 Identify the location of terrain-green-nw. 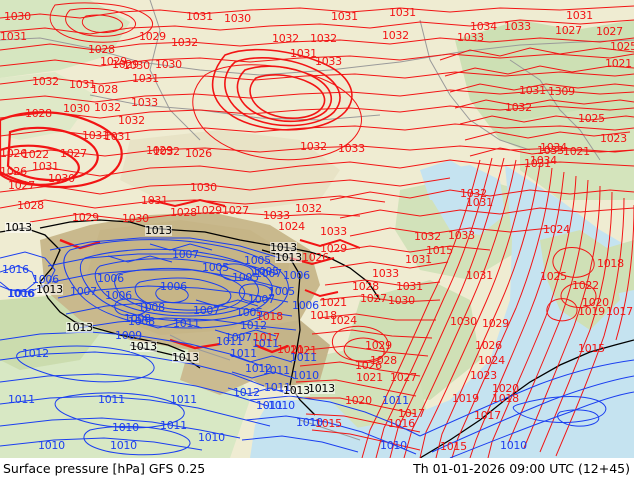
(65, 39).